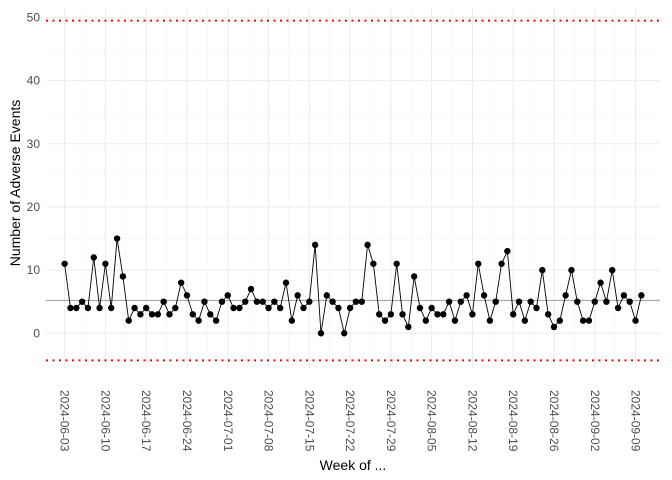  Describe the element at coordinates (36, 333) in the screenshot. I see `y-tick-label: 0` at that location.